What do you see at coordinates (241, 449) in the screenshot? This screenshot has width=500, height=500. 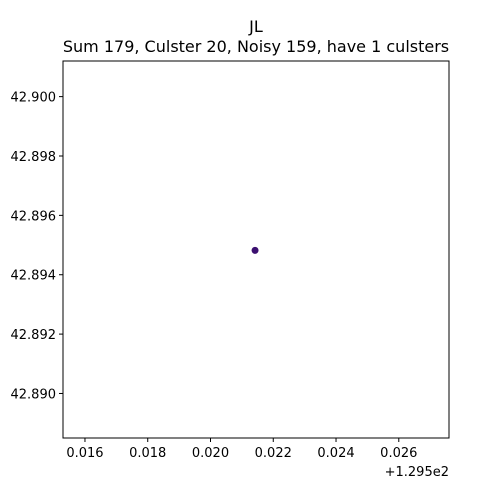 I see `x-axis: 0.016 0.018 0.020 0.022 0.024 0.026` at bounding box center [241, 449].